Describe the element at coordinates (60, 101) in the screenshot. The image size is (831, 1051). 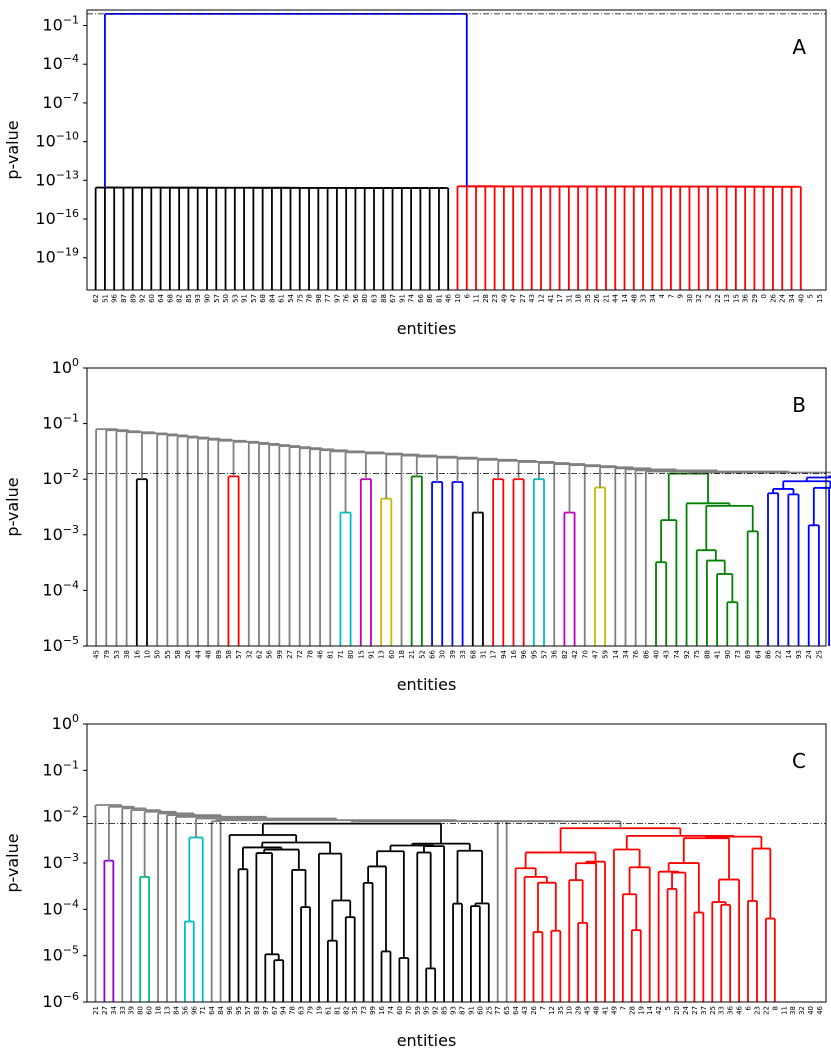
I see `y-tick-label: 10⁻⁷` at that location.